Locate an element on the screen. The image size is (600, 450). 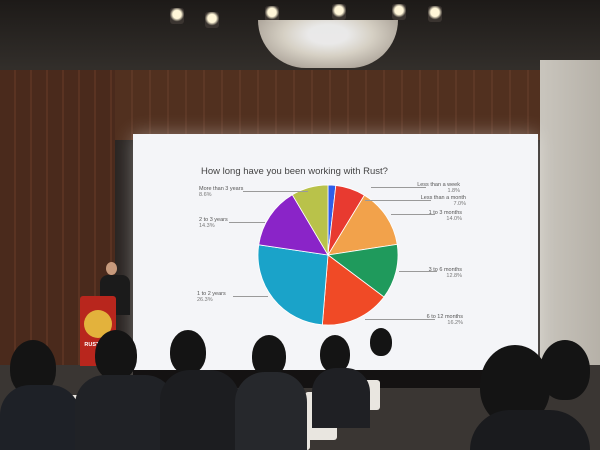
slice-label: 1 to 3 months 14.0% is located at coordinates (445, 216).